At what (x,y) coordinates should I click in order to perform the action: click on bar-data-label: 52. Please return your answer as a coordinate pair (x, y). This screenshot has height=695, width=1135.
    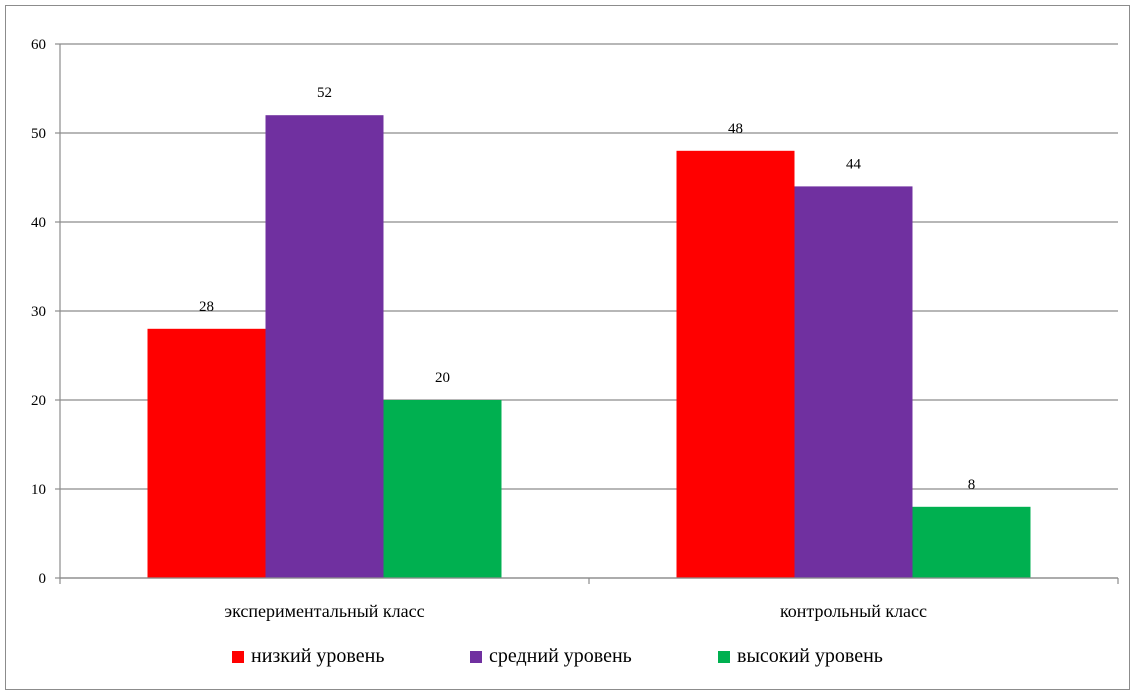
    Looking at the image, I should click on (324, 93).